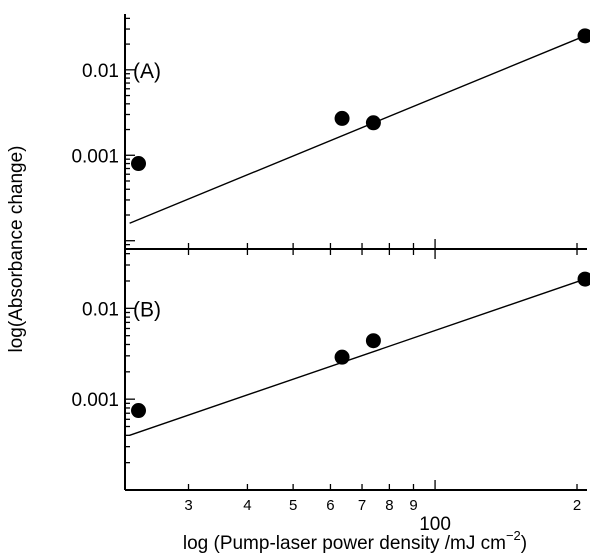 The width and height of the screenshot is (590, 554). What do you see at coordinates (147, 71) in the screenshot?
I see `panel-label: (A)` at bounding box center [147, 71].